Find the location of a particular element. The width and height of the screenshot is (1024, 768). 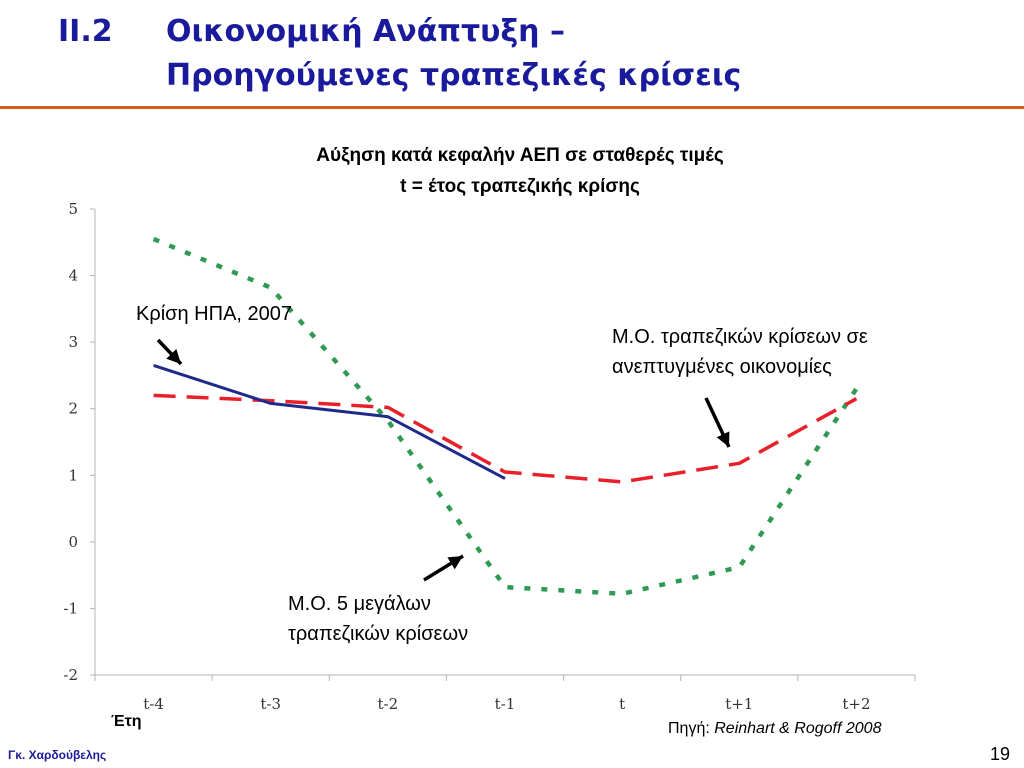

x-axis-unit-label: Έτη is located at coordinates (126, 721).